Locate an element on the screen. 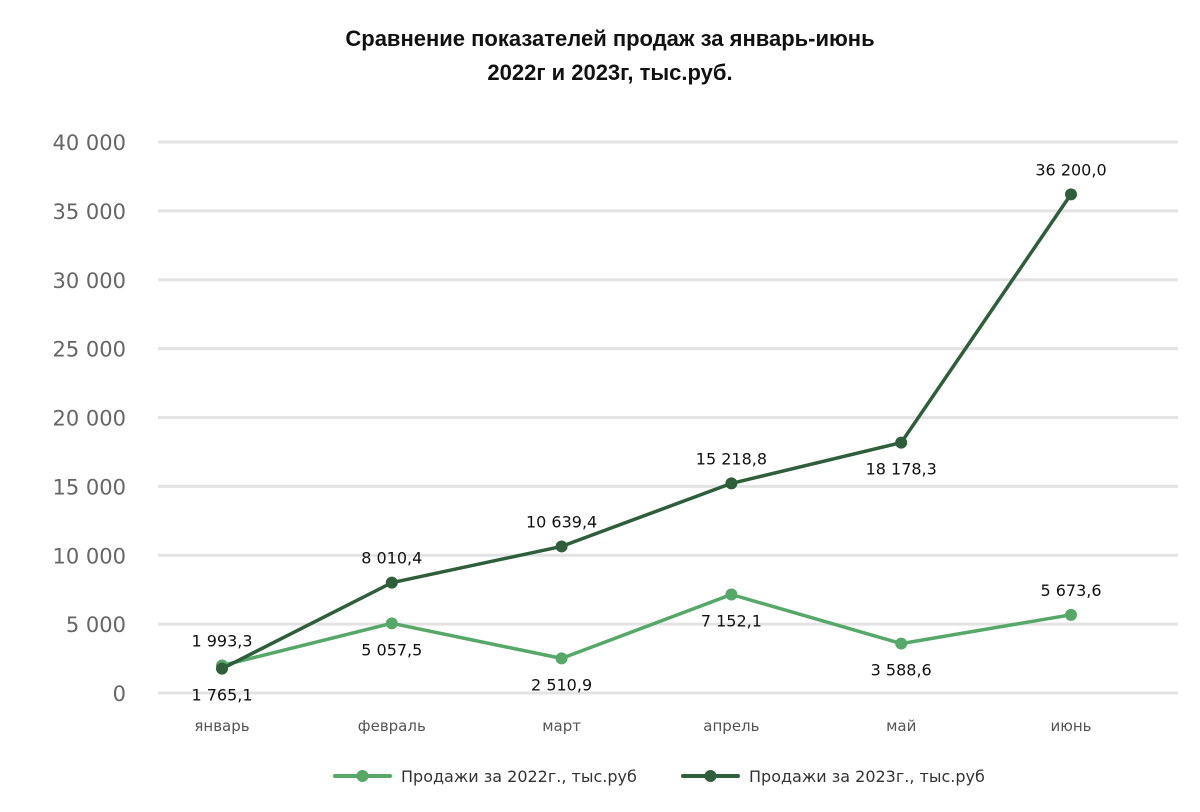  data-label: 10 639,4 is located at coordinates (561, 521).